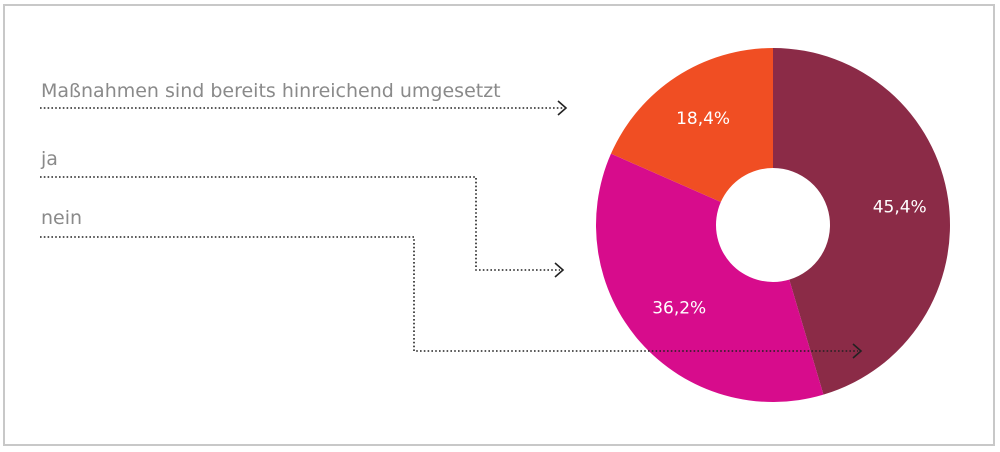 This screenshot has width=1000, height=452. Describe the element at coordinates (900, 208) in the screenshot. I see `value-label-nein: 45,4%` at that location.